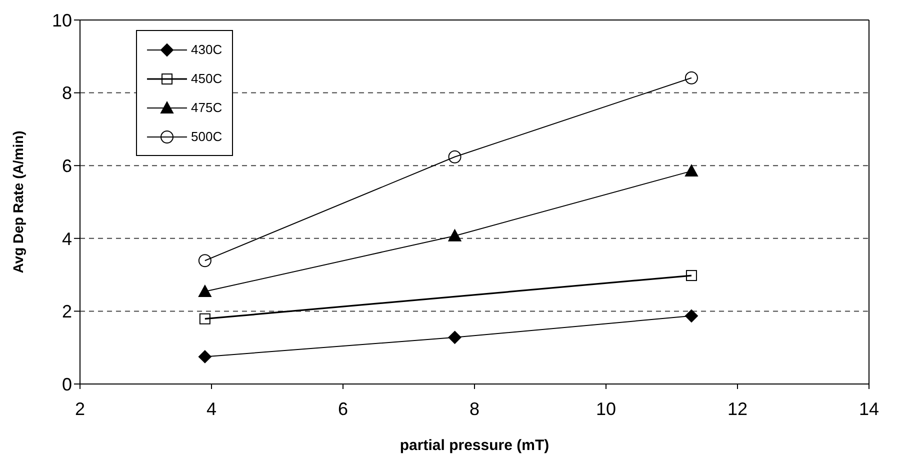  Describe the element at coordinates (474, 408) in the screenshot. I see `x-tick-label: 8` at that location.